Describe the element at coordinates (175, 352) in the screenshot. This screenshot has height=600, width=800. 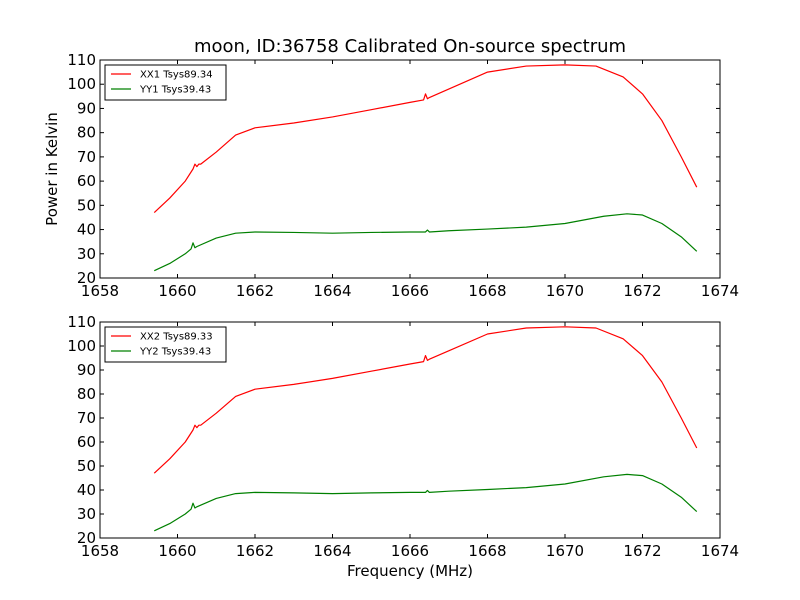
I see `legend-label: YY2 Tsys39.43` at that location.